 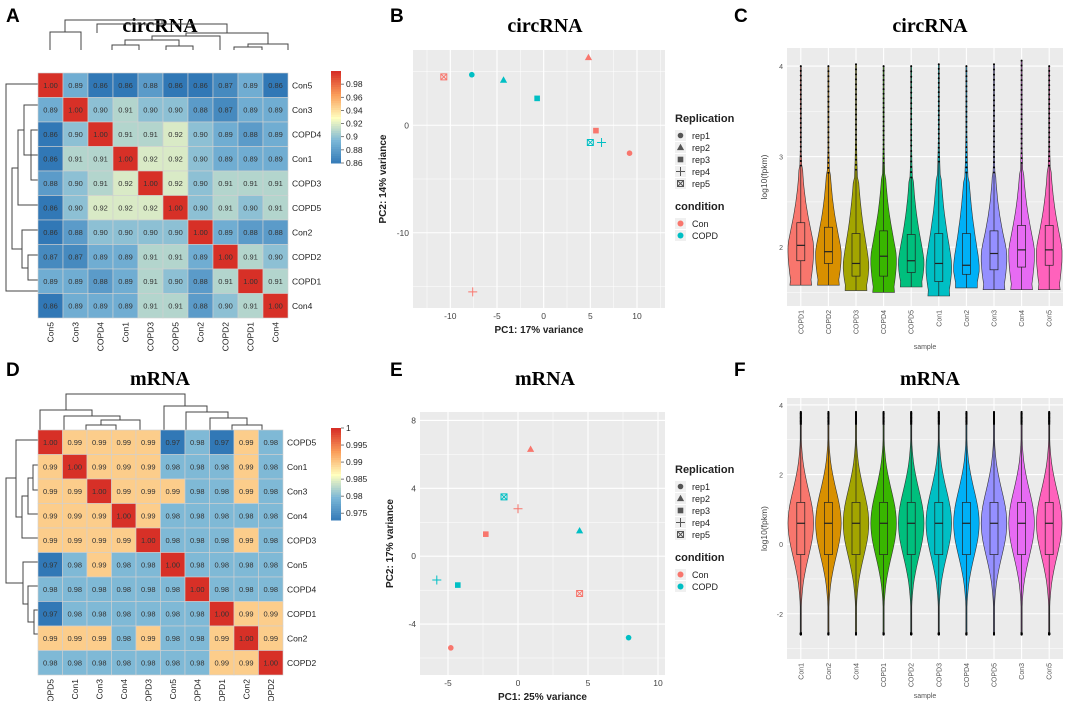 What do you see at coordinates (151, 411) in the screenshot?
I see `heatmap-d-top-dendrogram` at bounding box center [151, 411].